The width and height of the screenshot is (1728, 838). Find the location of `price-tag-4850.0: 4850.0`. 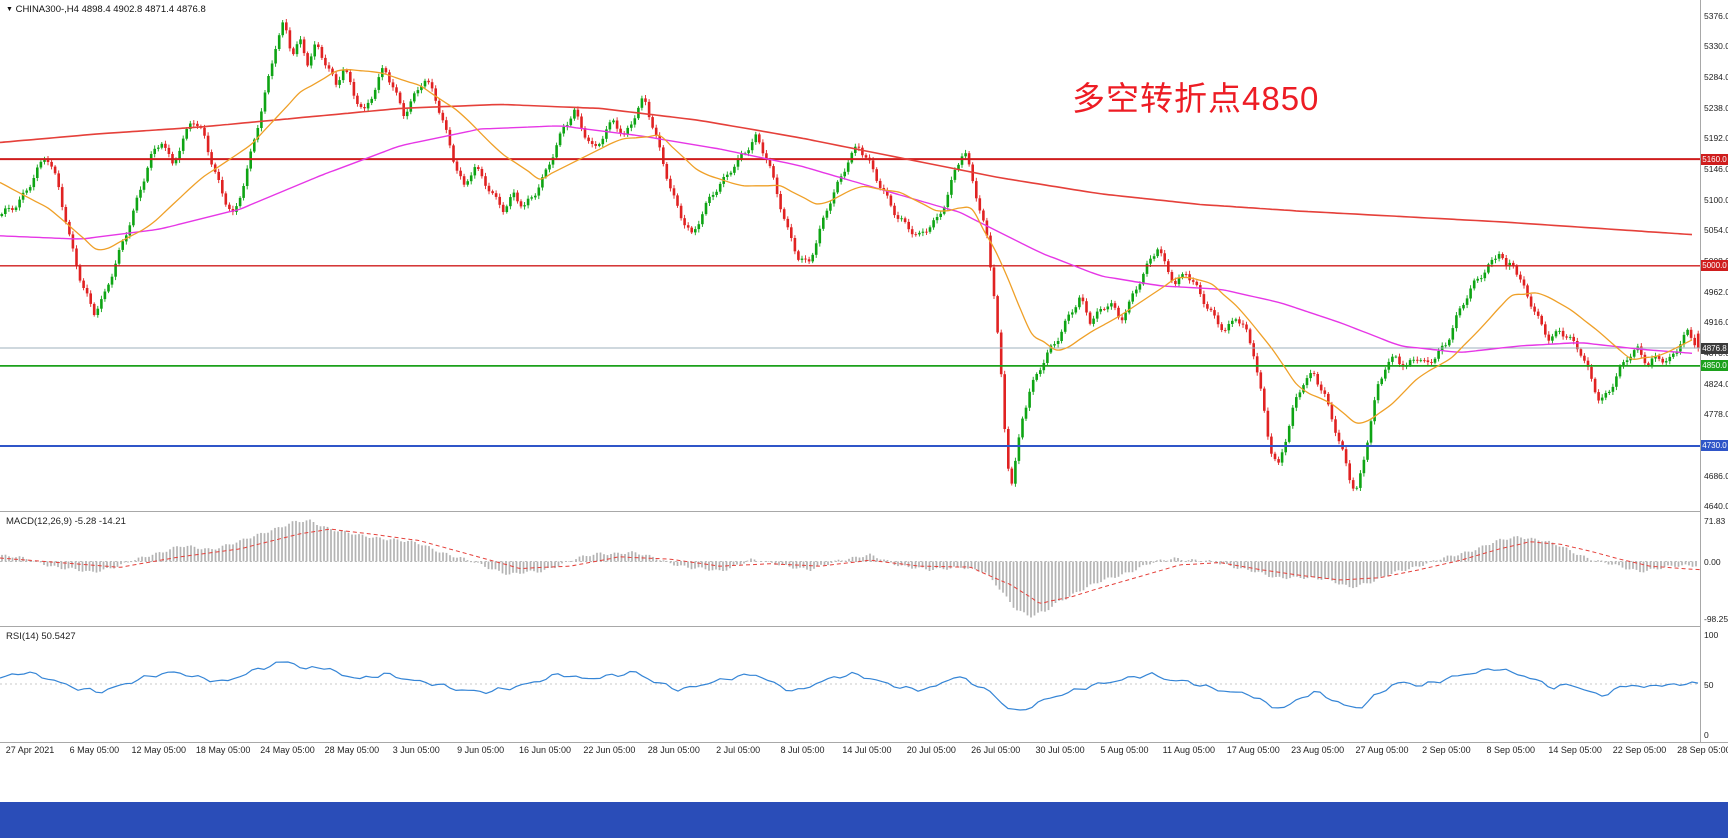

price-tag-4850.0: 4850.0 is located at coordinates (1714, 366).